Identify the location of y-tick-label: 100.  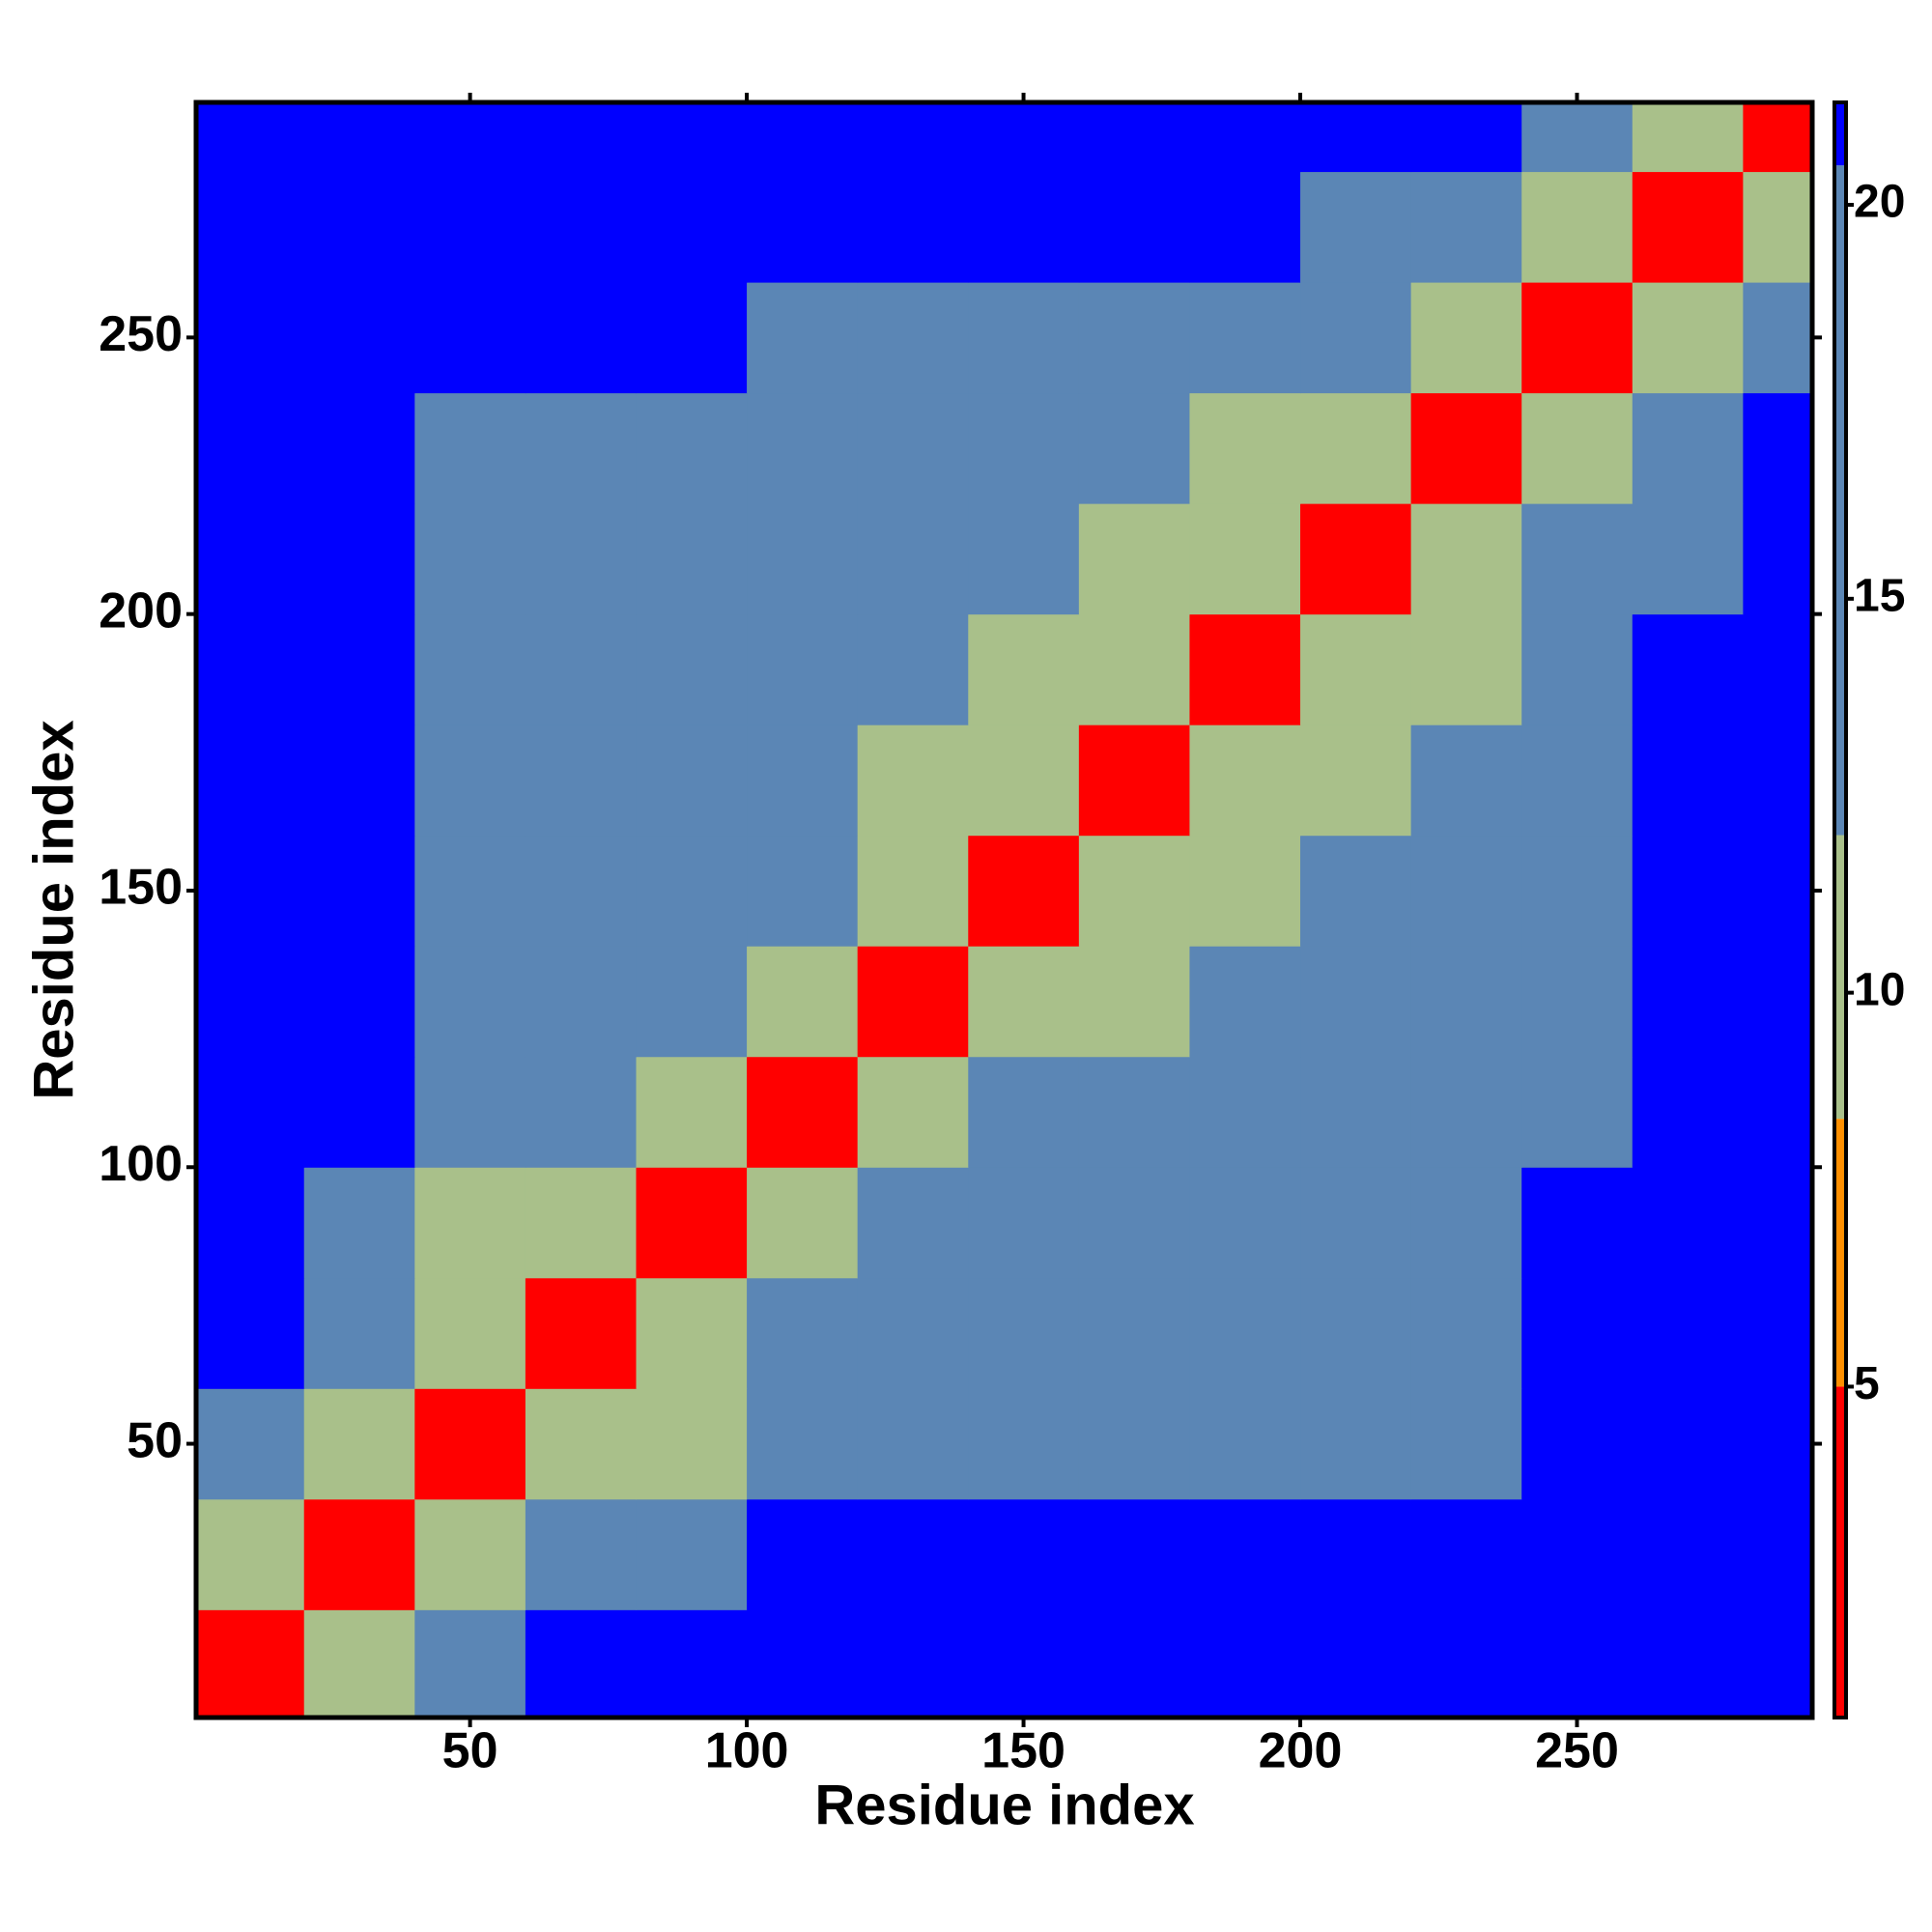
(141, 1164).